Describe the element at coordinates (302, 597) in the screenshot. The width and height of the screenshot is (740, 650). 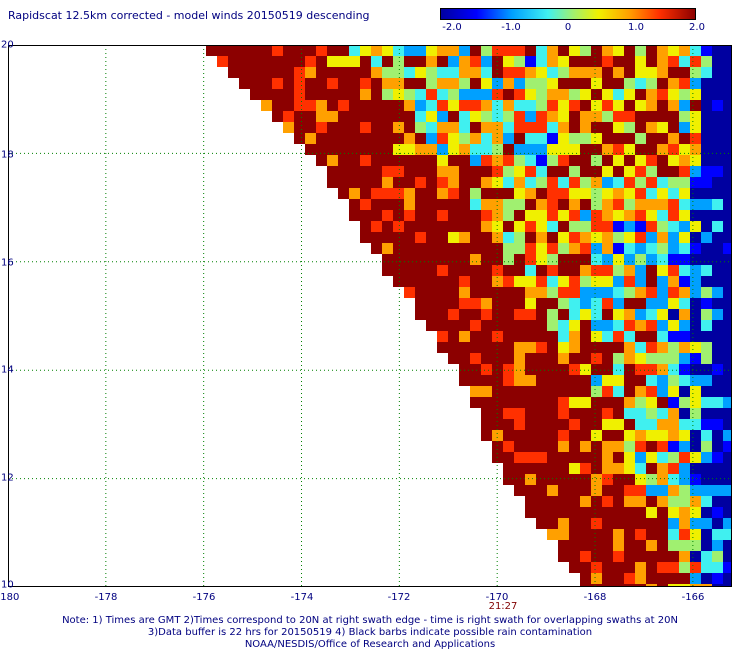
I see `x-tick-174: -174` at that location.